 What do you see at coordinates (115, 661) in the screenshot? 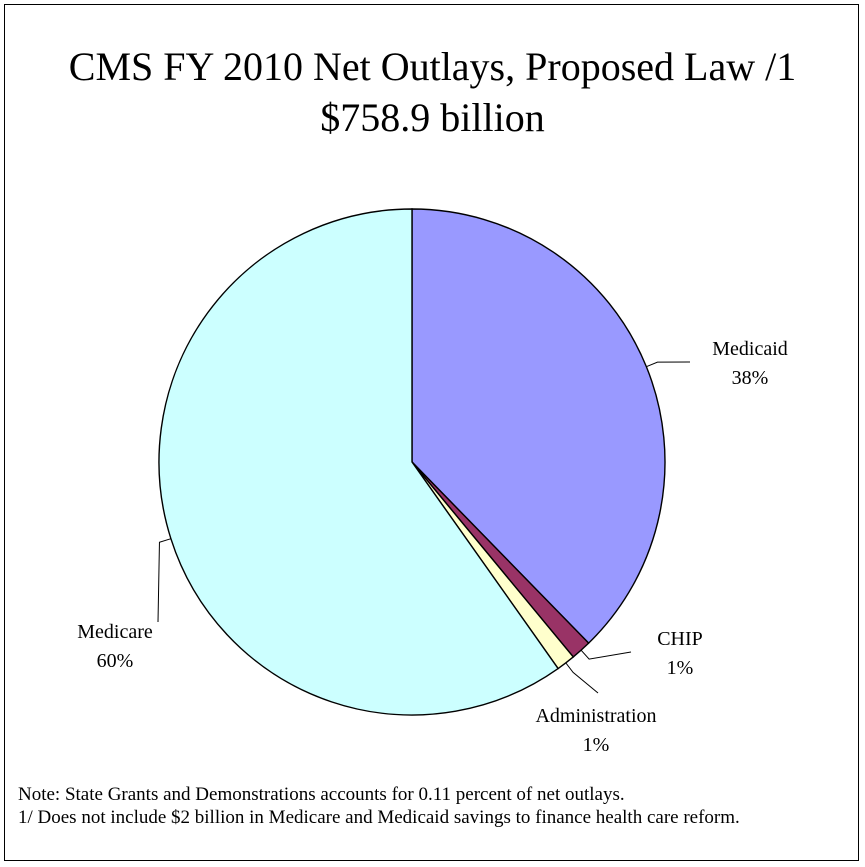
I see `slice-percent-medicare: 60%` at bounding box center [115, 661].